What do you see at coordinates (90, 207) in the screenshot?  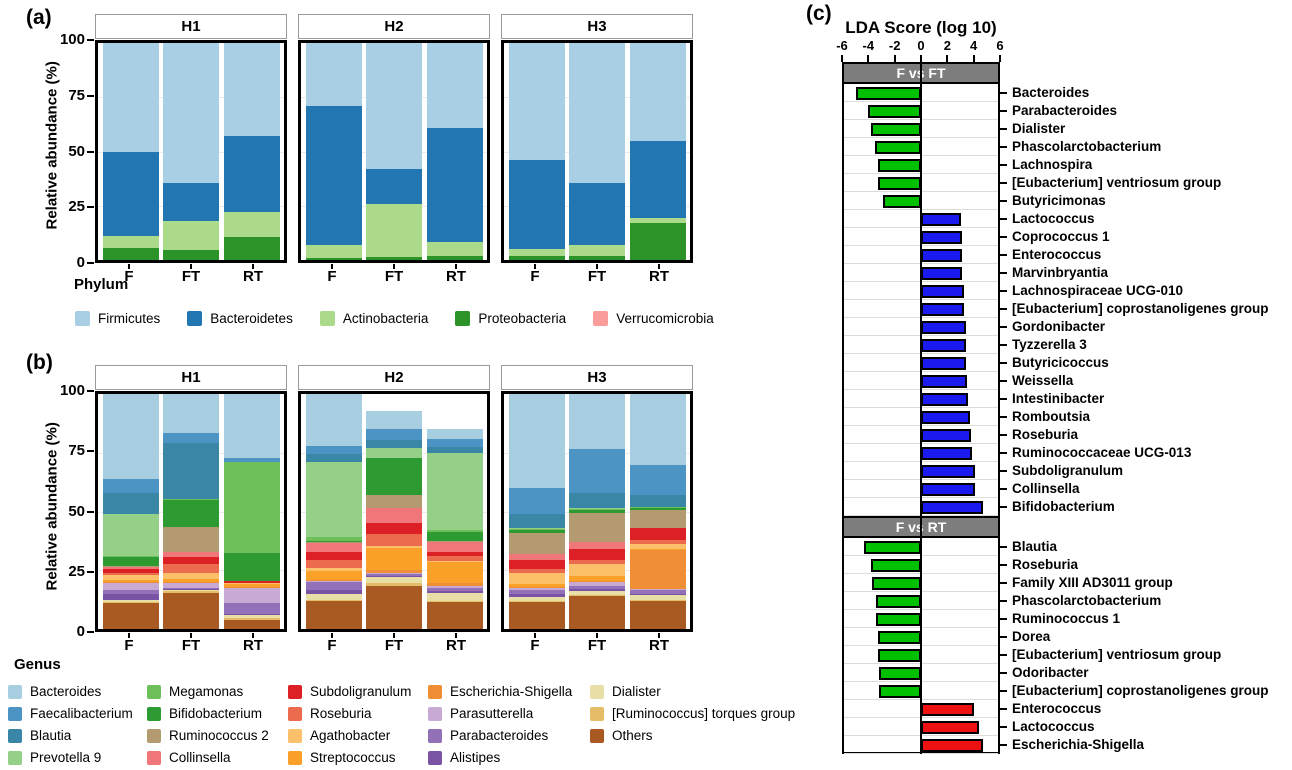 I see `y-tick-mark` at bounding box center [90, 207].